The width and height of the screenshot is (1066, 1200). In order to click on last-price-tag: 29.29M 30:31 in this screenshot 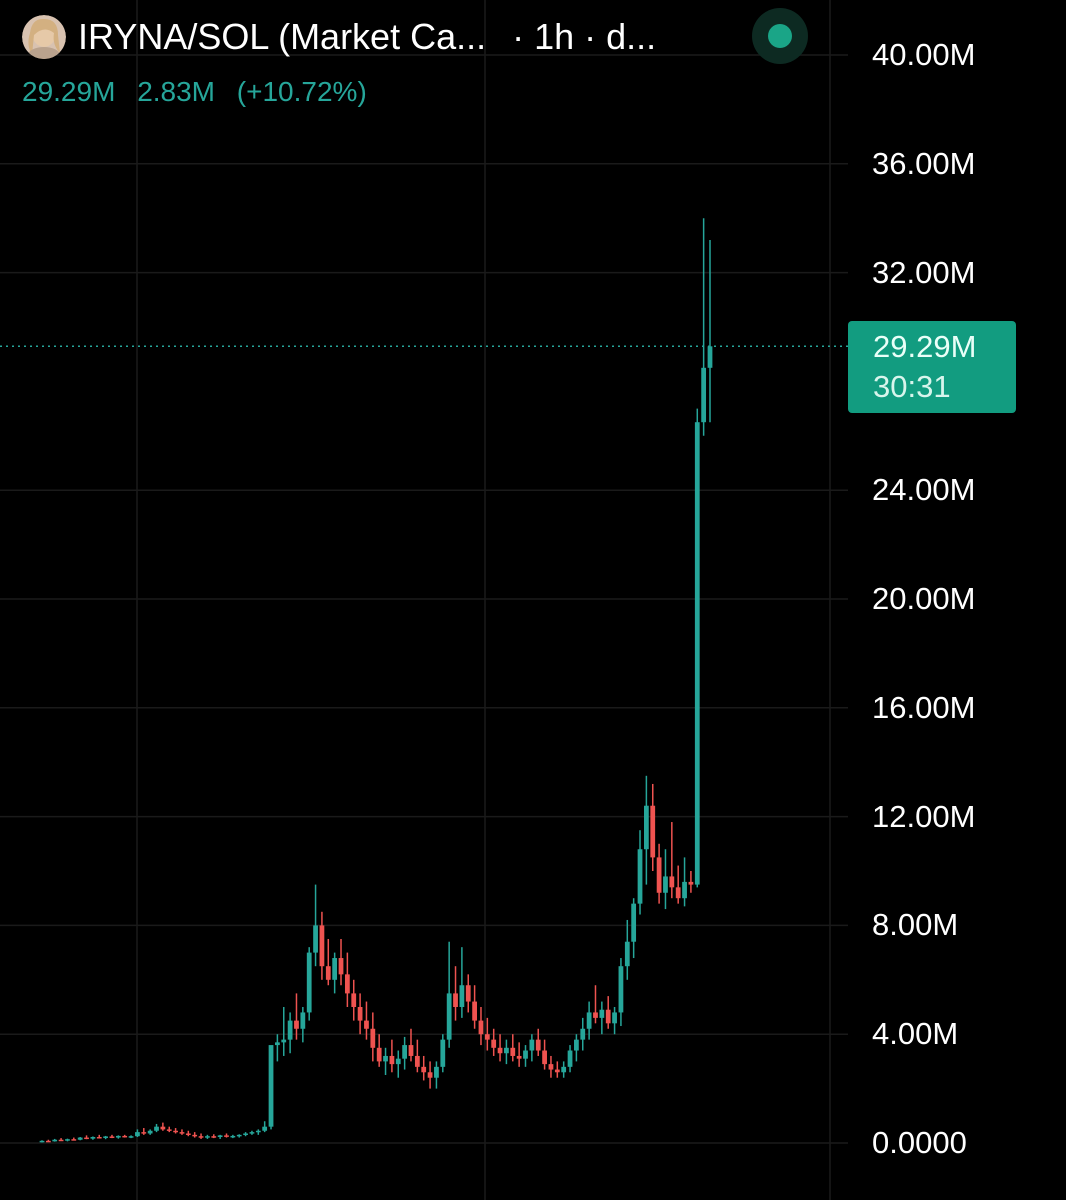, I will do `click(932, 367)`.